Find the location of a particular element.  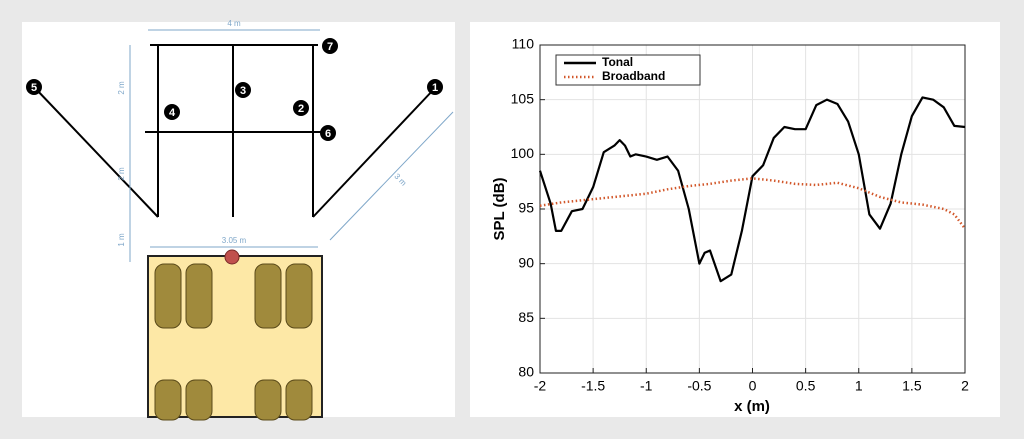

vehicle is located at coordinates (235, 335).